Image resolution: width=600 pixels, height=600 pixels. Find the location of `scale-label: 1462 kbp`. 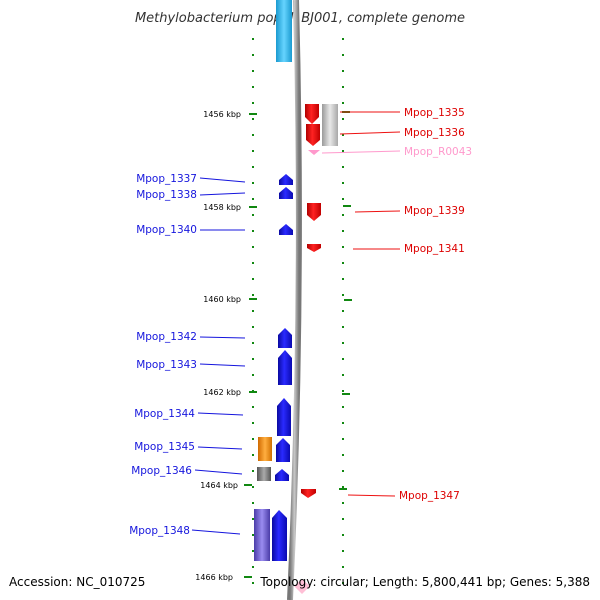

scale-label: 1462 kbp is located at coordinates (222, 392).